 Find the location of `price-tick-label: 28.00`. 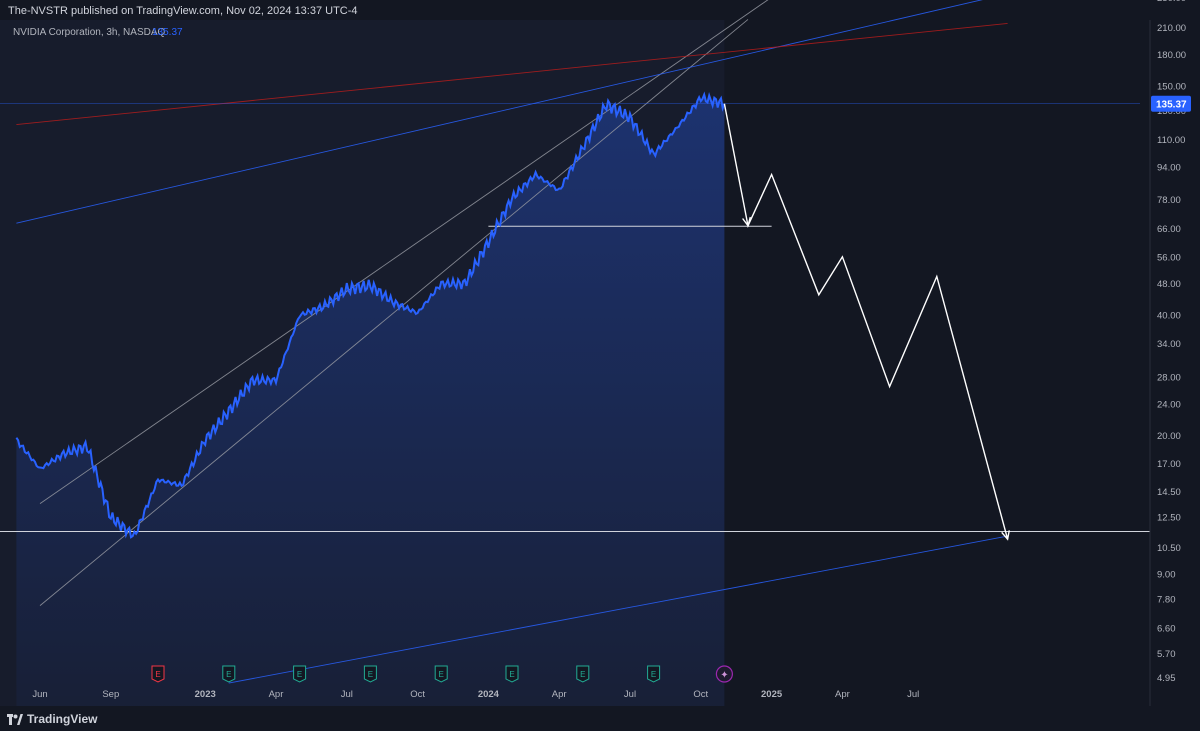

price-tick-label: 28.00 is located at coordinates (1169, 378).